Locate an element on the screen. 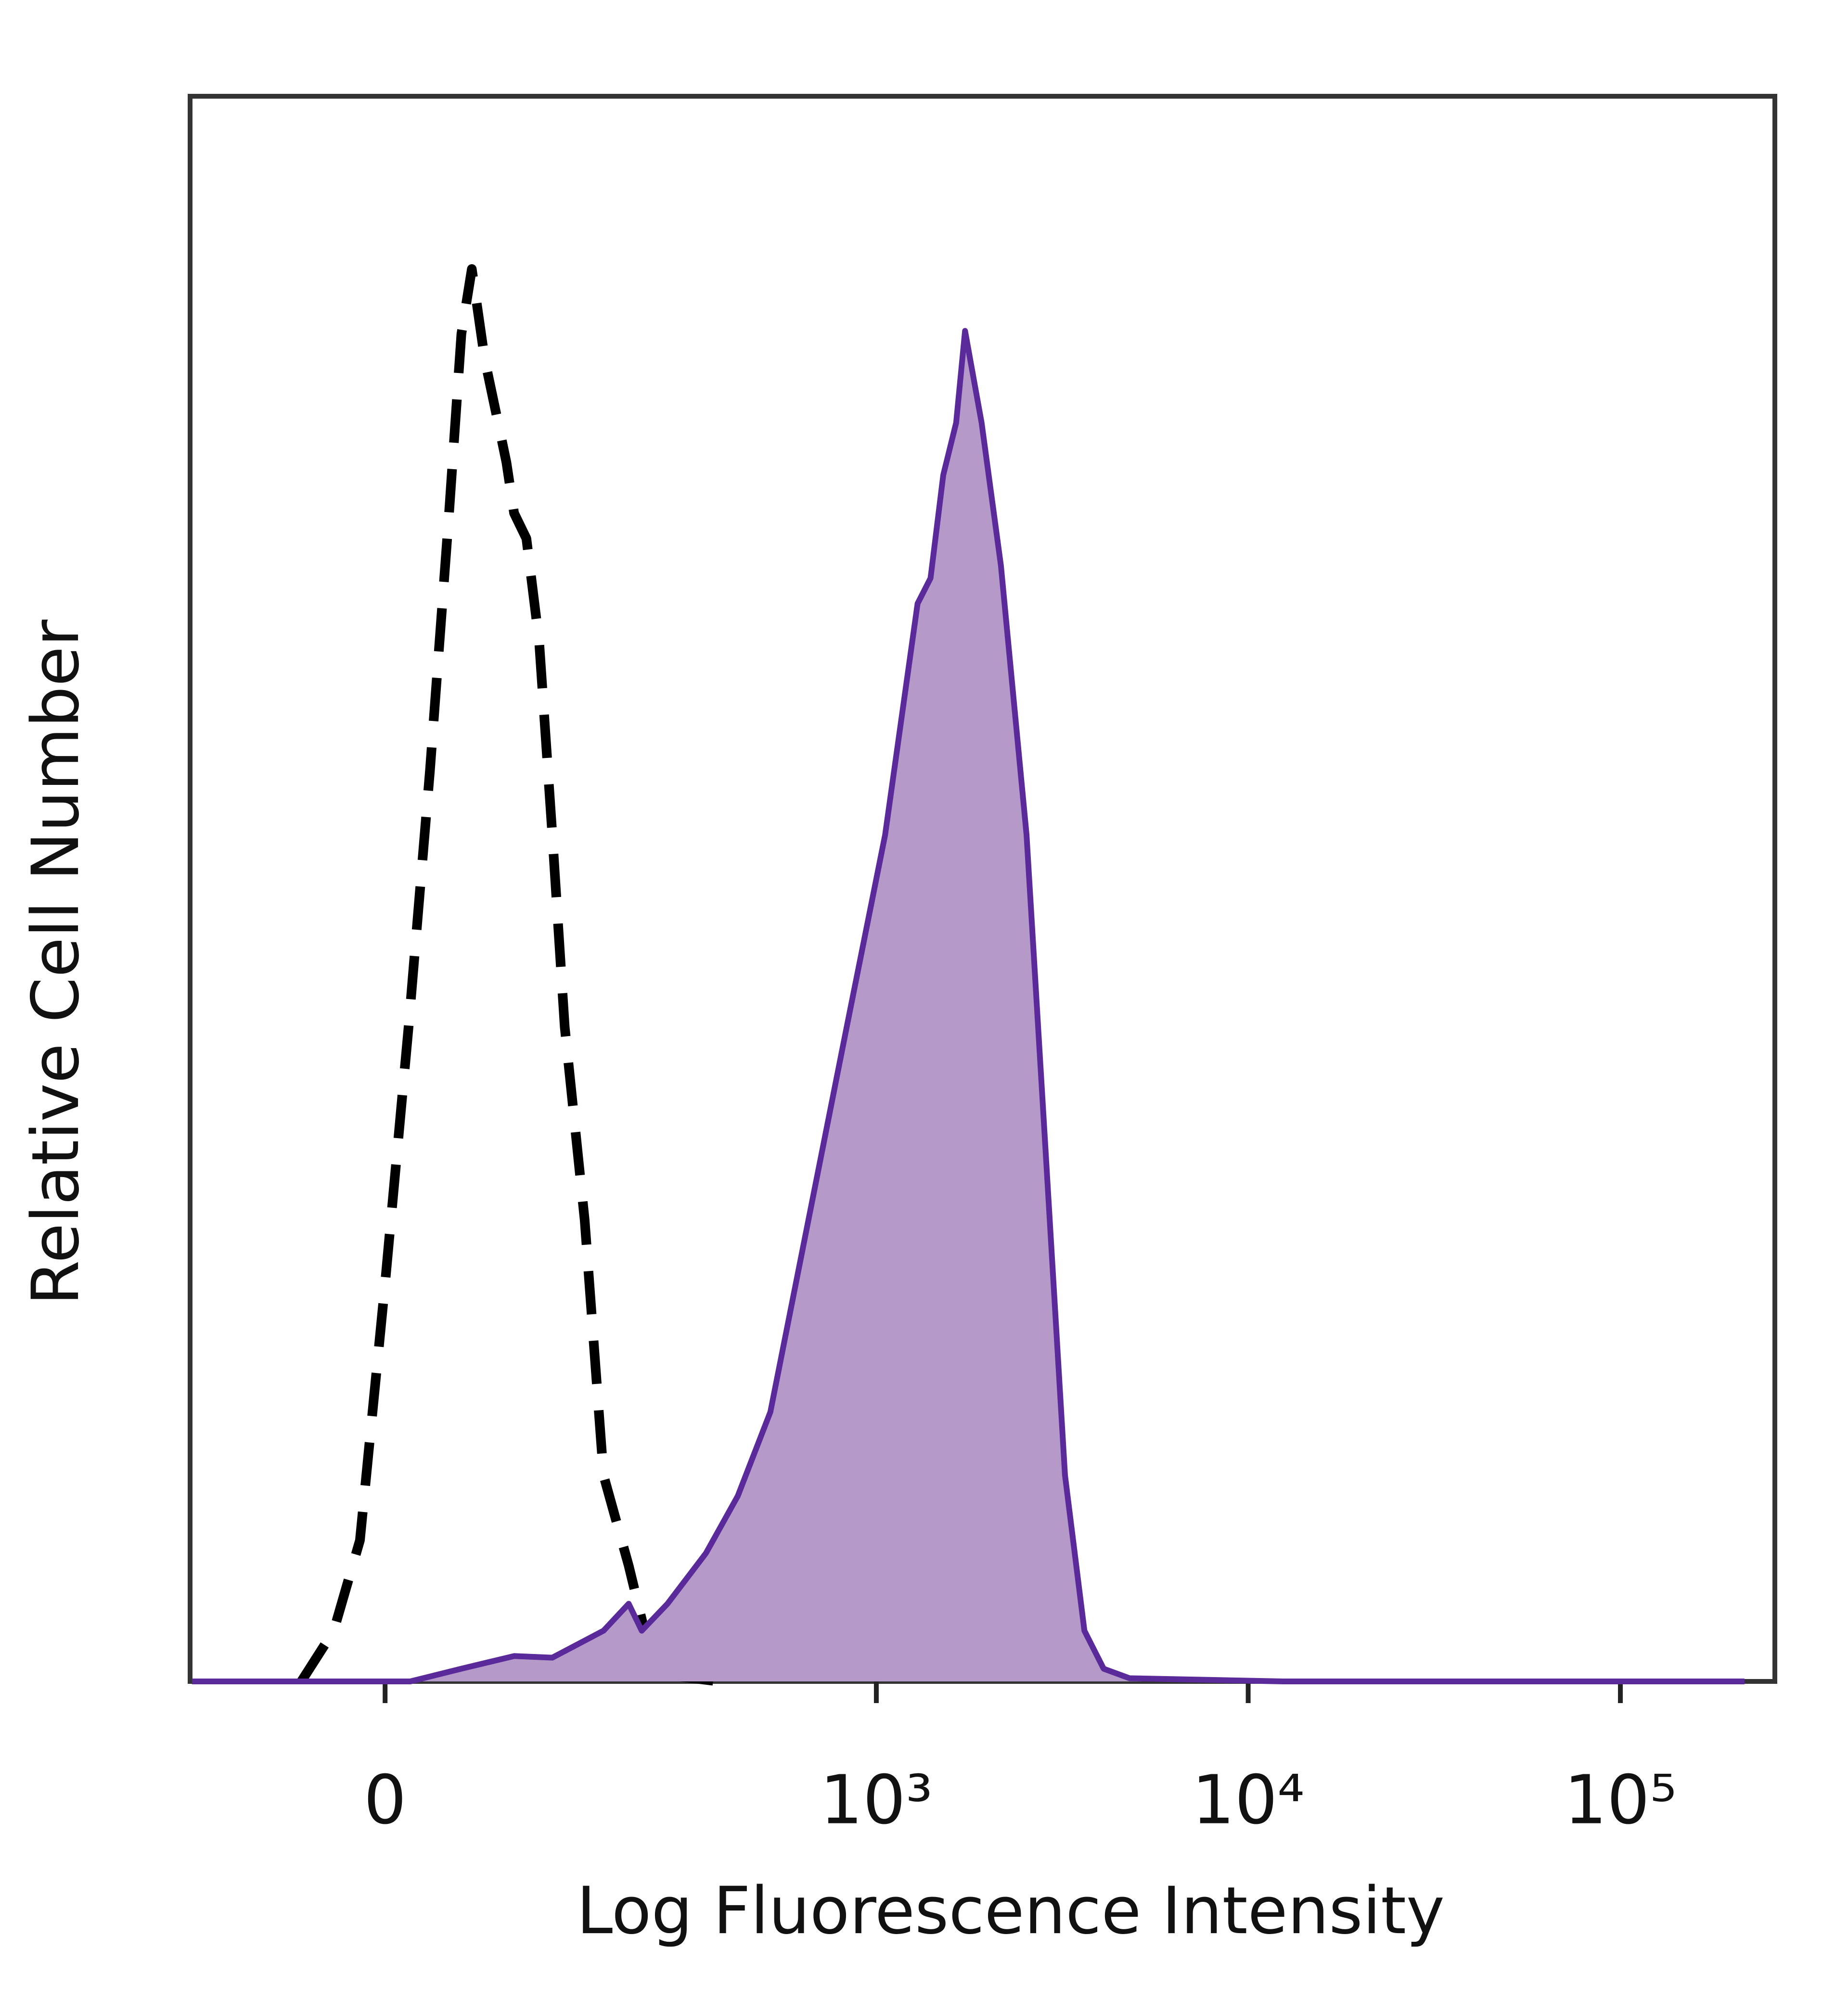 The height and width of the screenshot is (2000, 1848). x-tick-label: 10⁵ is located at coordinates (1620, 1800).